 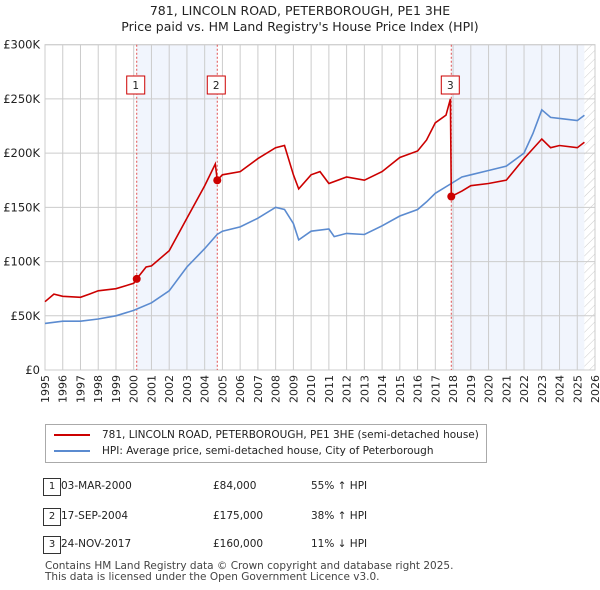 What do you see at coordinates (80, 389) in the screenshot?
I see `x-tick-label: 1997` at bounding box center [80, 389].